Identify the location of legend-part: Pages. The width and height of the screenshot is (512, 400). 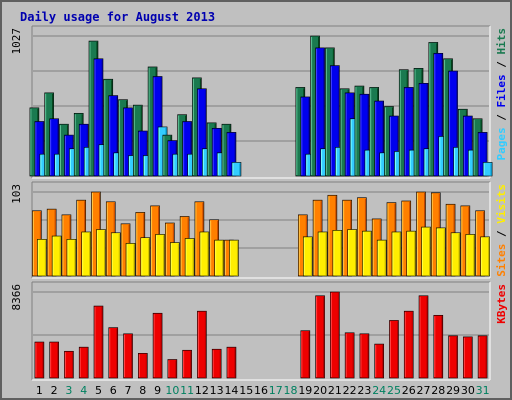
(501, 143).